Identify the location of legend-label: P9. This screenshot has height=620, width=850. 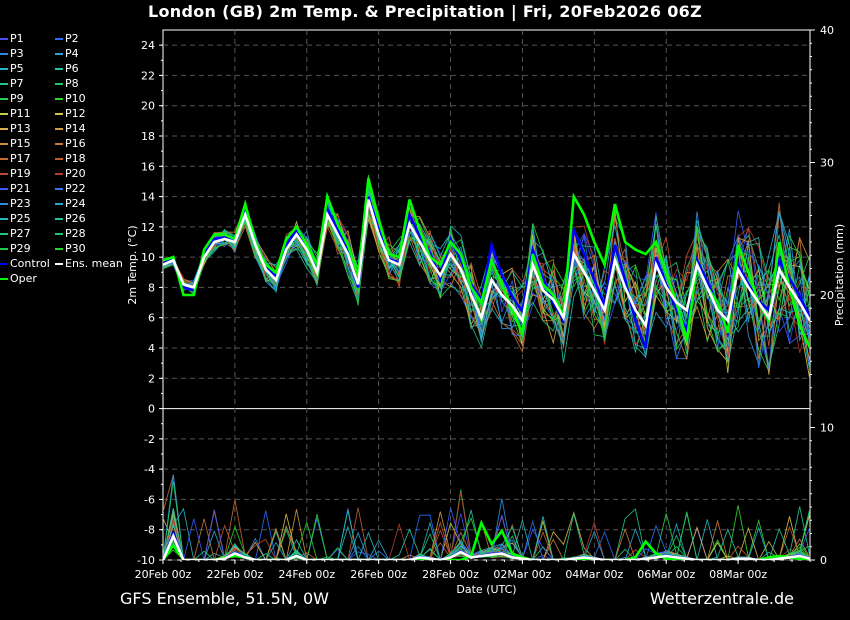
(17, 98).